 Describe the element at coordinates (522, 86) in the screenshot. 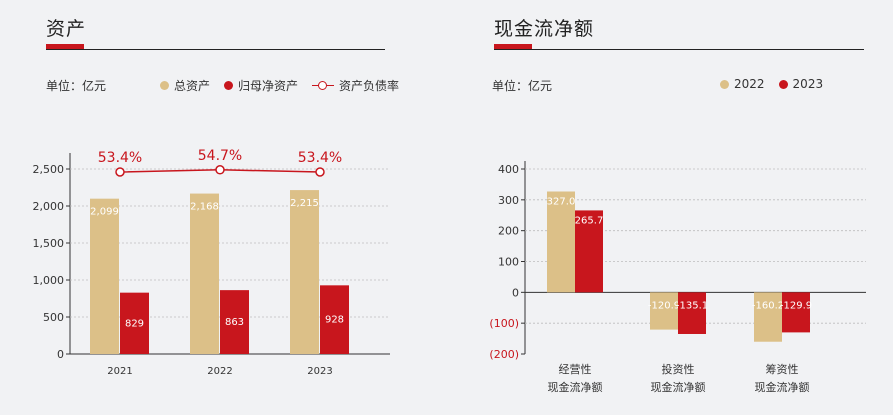

I see `cashflow-unit-label: 单位：亿元` at that location.